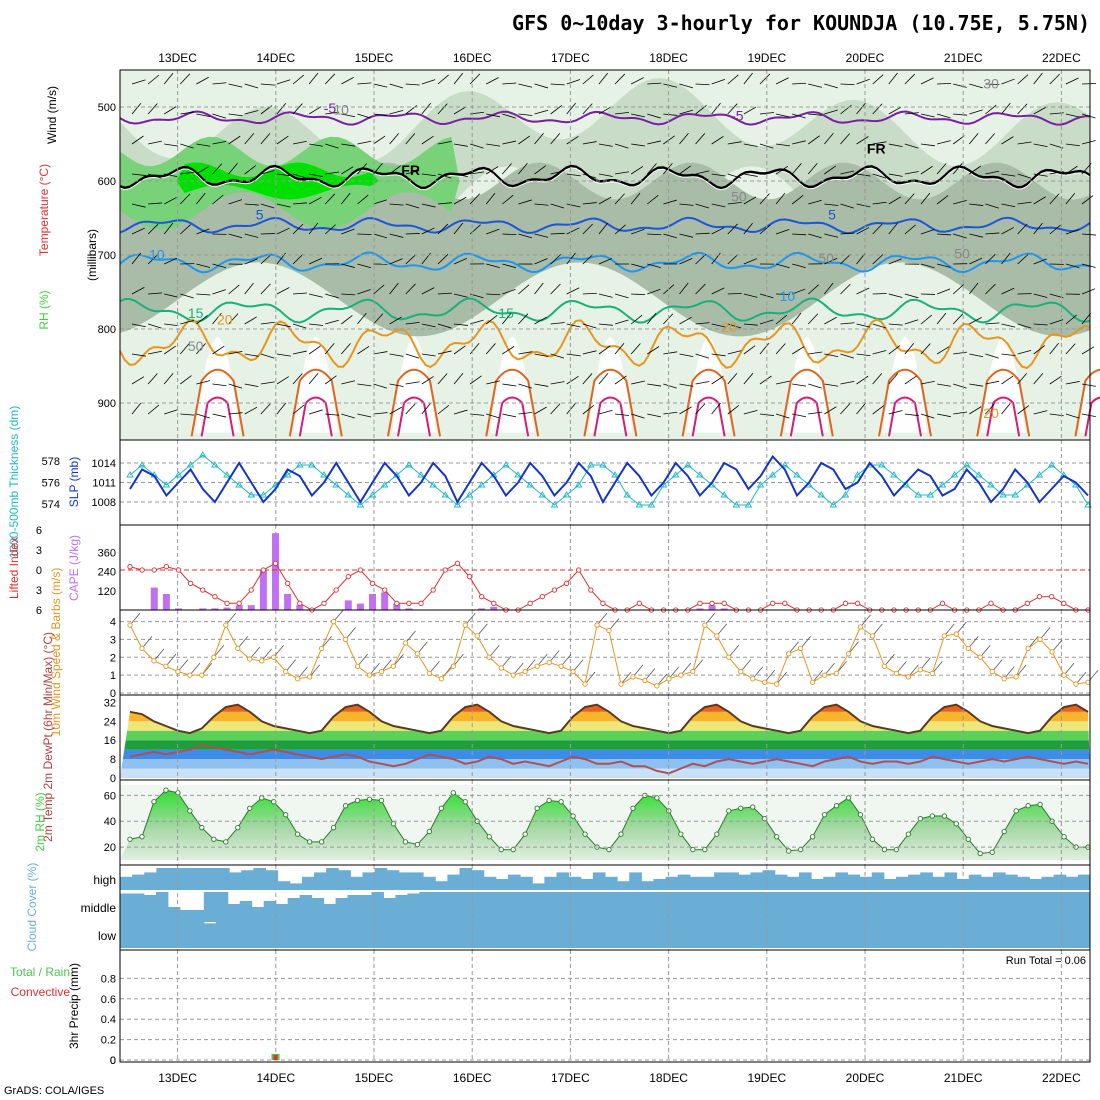 The image size is (1100, 1100). What do you see at coordinates (876, 149) in the screenshot?
I see `contour-label: FR` at bounding box center [876, 149].